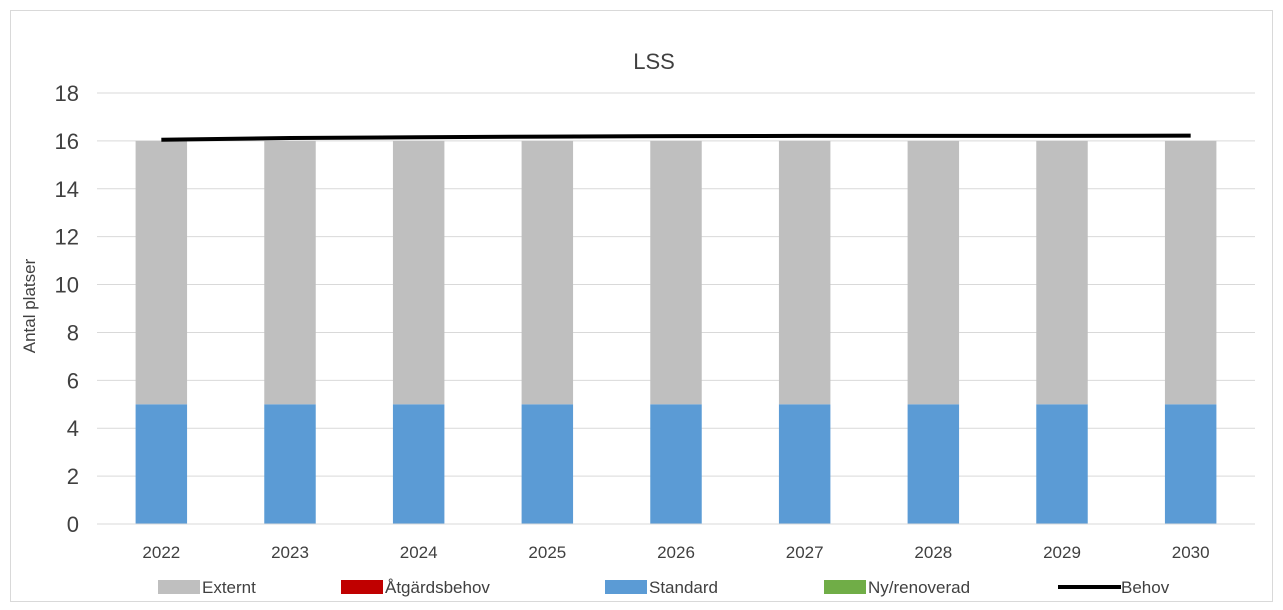 The height and width of the screenshot is (610, 1283). Describe the element at coordinates (626, 587) in the screenshot. I see `legend-swatch-standard` at that location.